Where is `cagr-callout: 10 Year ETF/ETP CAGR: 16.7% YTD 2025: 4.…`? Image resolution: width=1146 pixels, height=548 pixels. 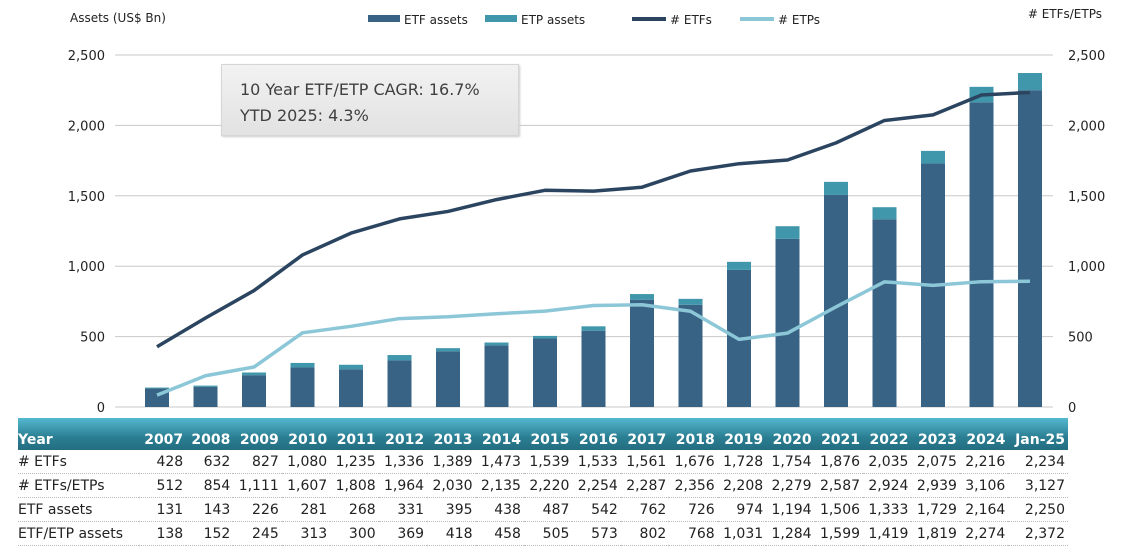
cagr-callout: 10 Year ETF/ETP CAGR: 16.7% YTD 2025: 4.… is located at coordinates (370, 100).